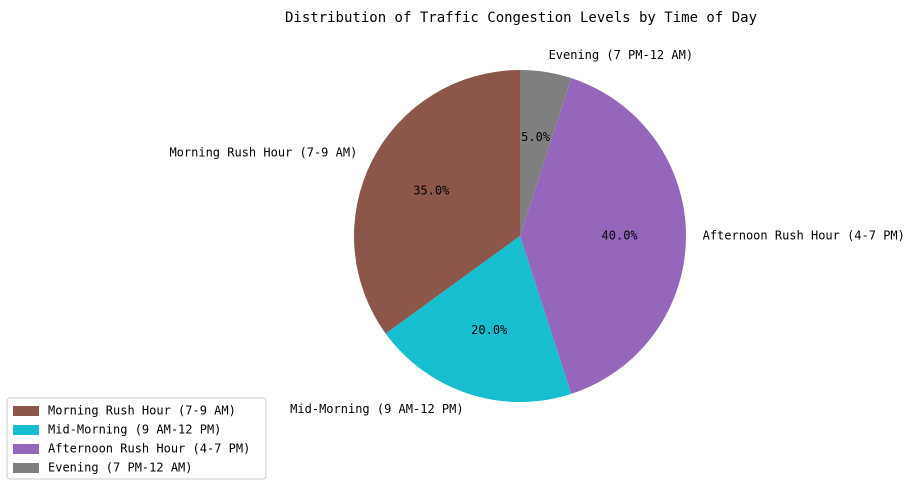 The width and height of the screenshot is (923, 488). What do you see at coordinates (120, 468) in the screenshot?
I see `legend-label: Evening (7 PM-12 AM)` at bounding box center [120, 468].